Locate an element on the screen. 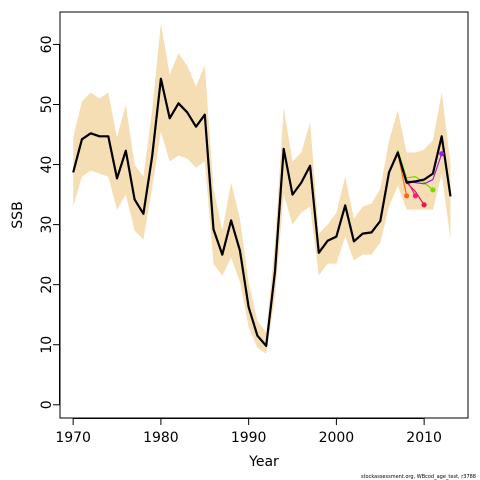 The image size is (480, 480). y-tick-label: 10 is located at coordinates (47, 345).